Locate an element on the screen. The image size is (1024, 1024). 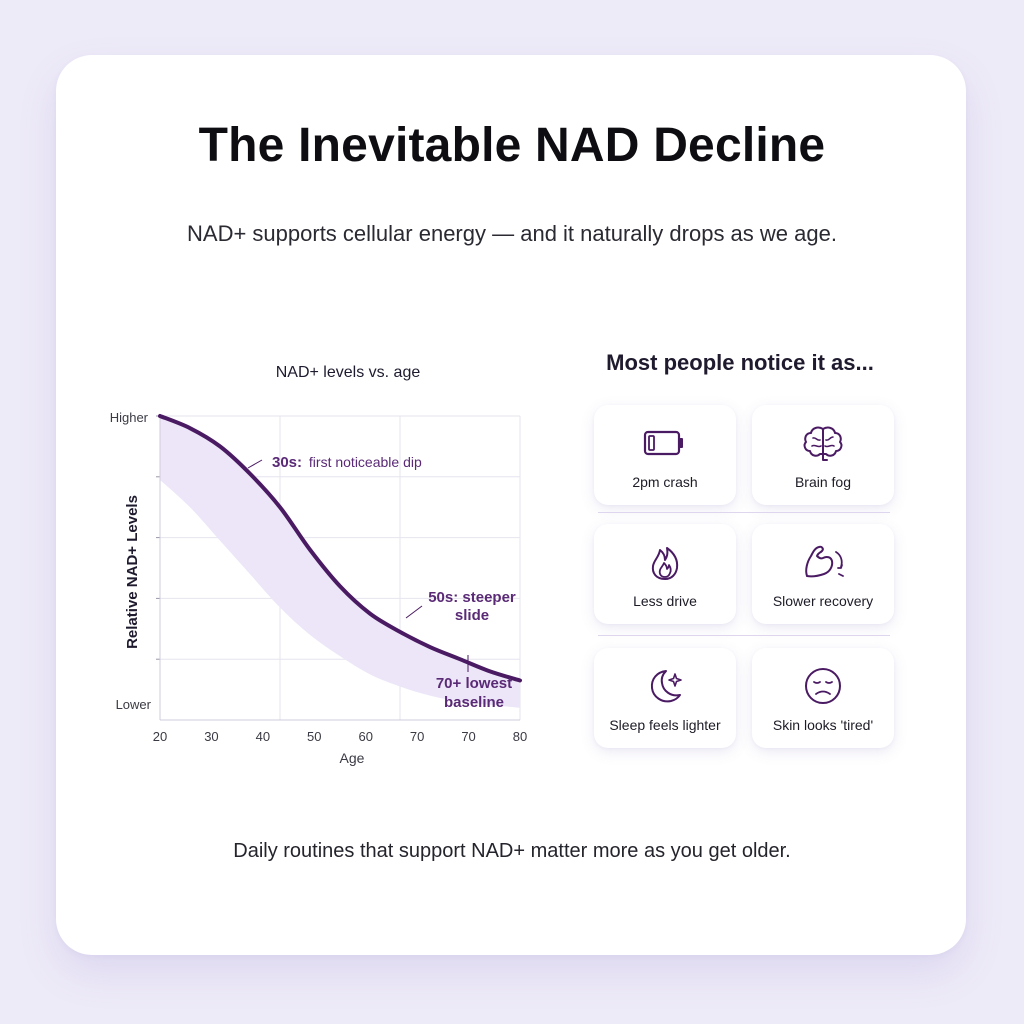
symptom-label: Slower recovery is located at coordinates (823, 601).